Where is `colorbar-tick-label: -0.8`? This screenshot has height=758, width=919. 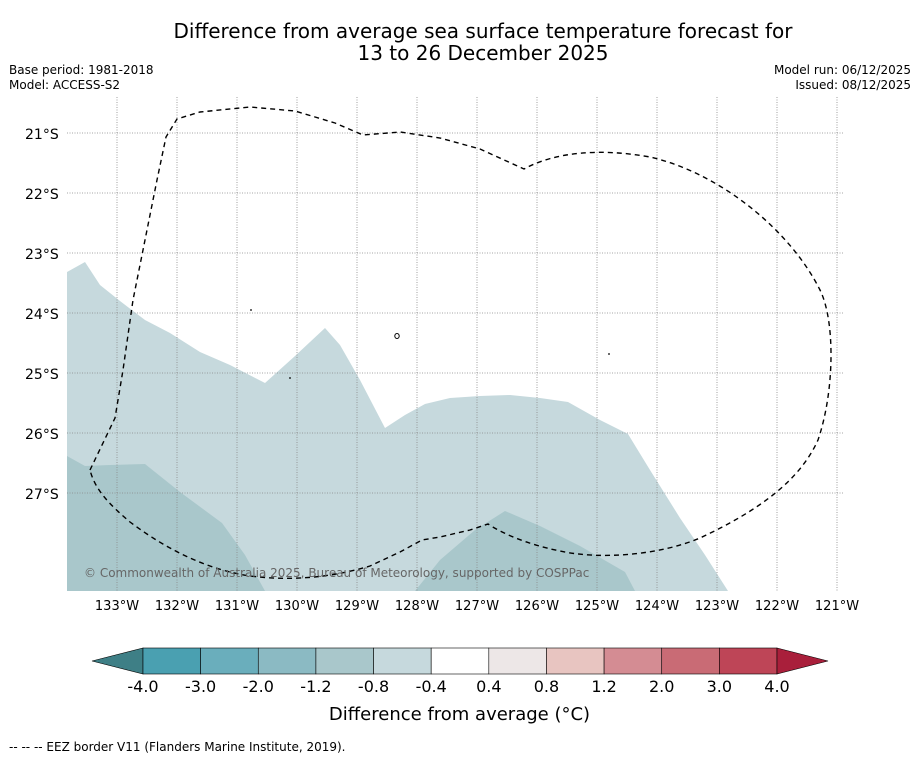
colorbar-tick-label: -0.8 is located at coordinates (373, 686).